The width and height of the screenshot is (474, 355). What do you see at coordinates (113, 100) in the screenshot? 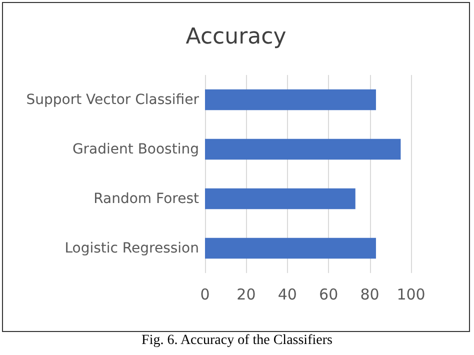
I see `y-tick-label: Support Vector Classifier` at bounding box center [113, 100].